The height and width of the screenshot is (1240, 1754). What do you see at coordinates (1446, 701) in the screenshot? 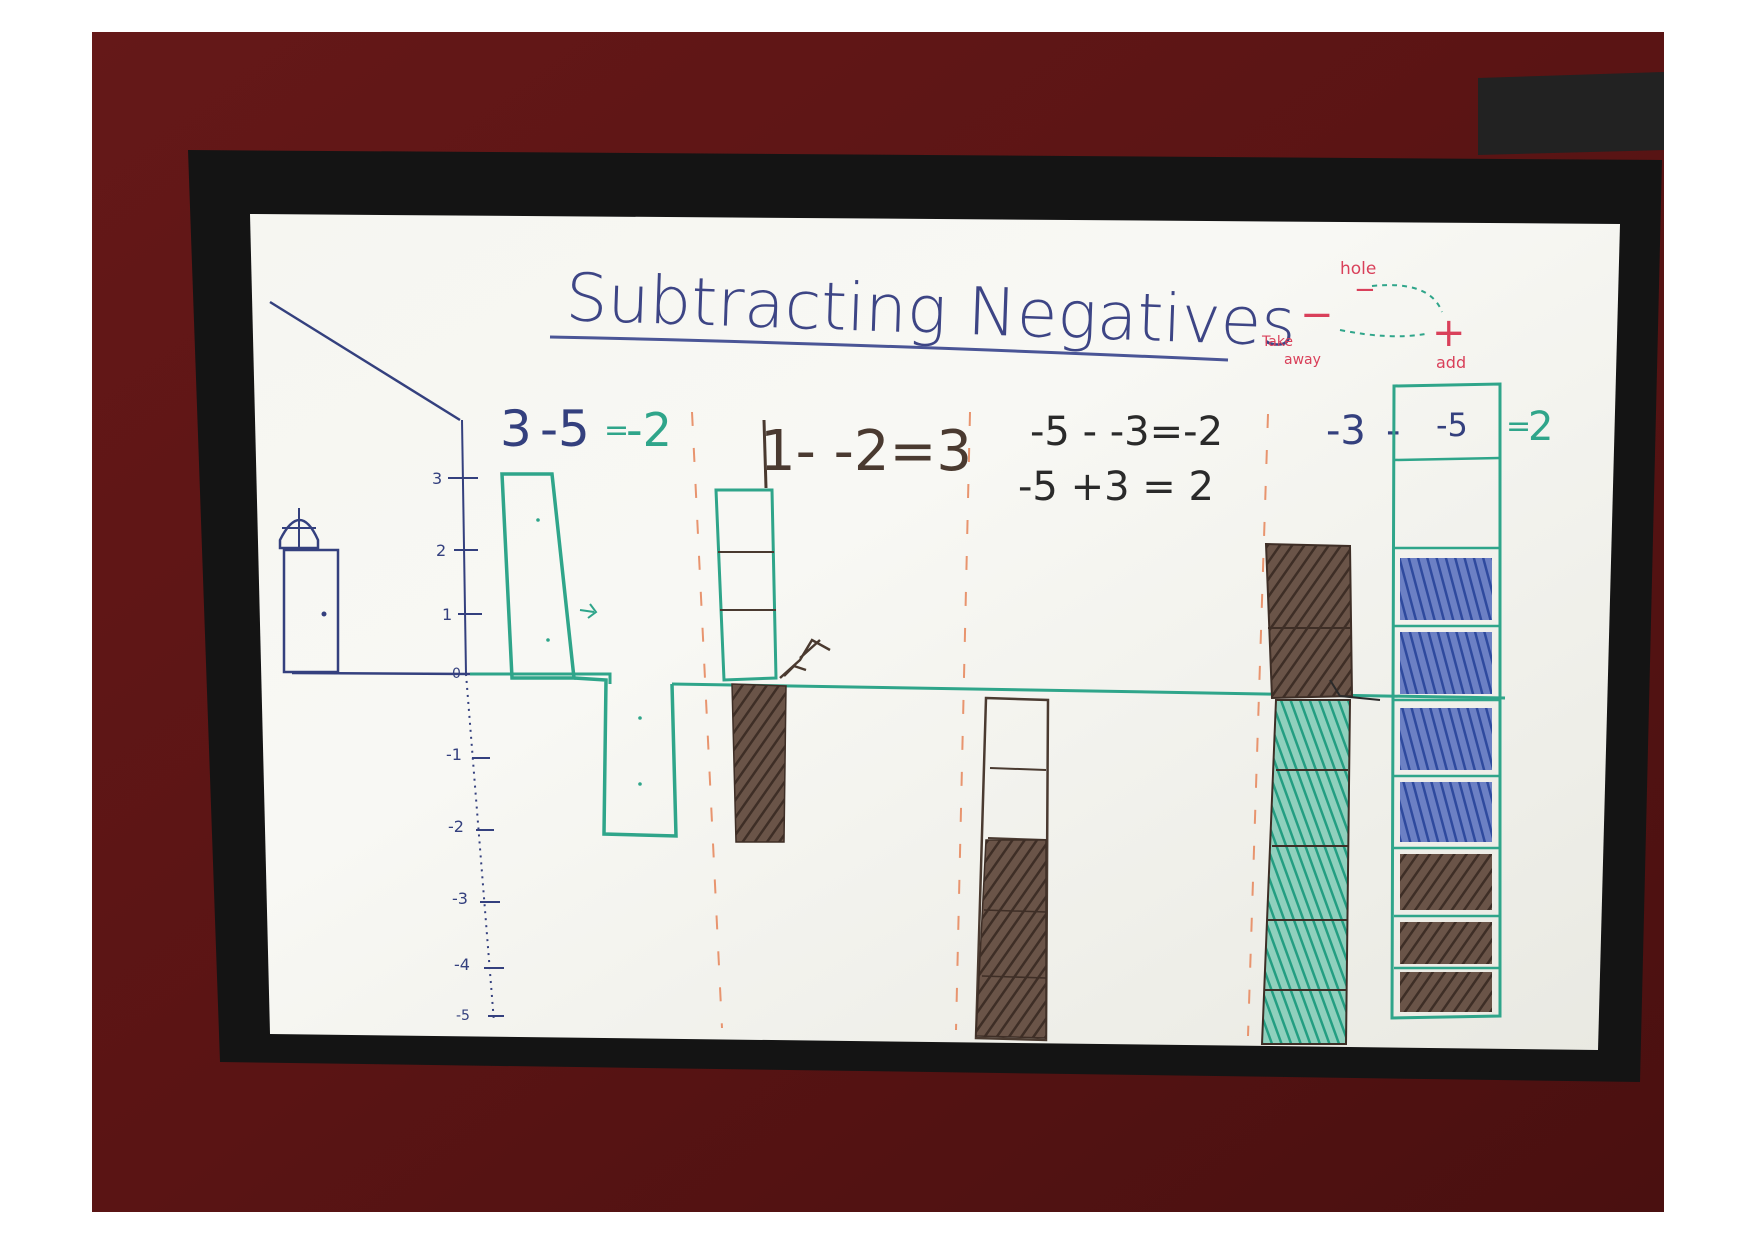
I see `right-stack-outline` at bounding box center [1446, 701].